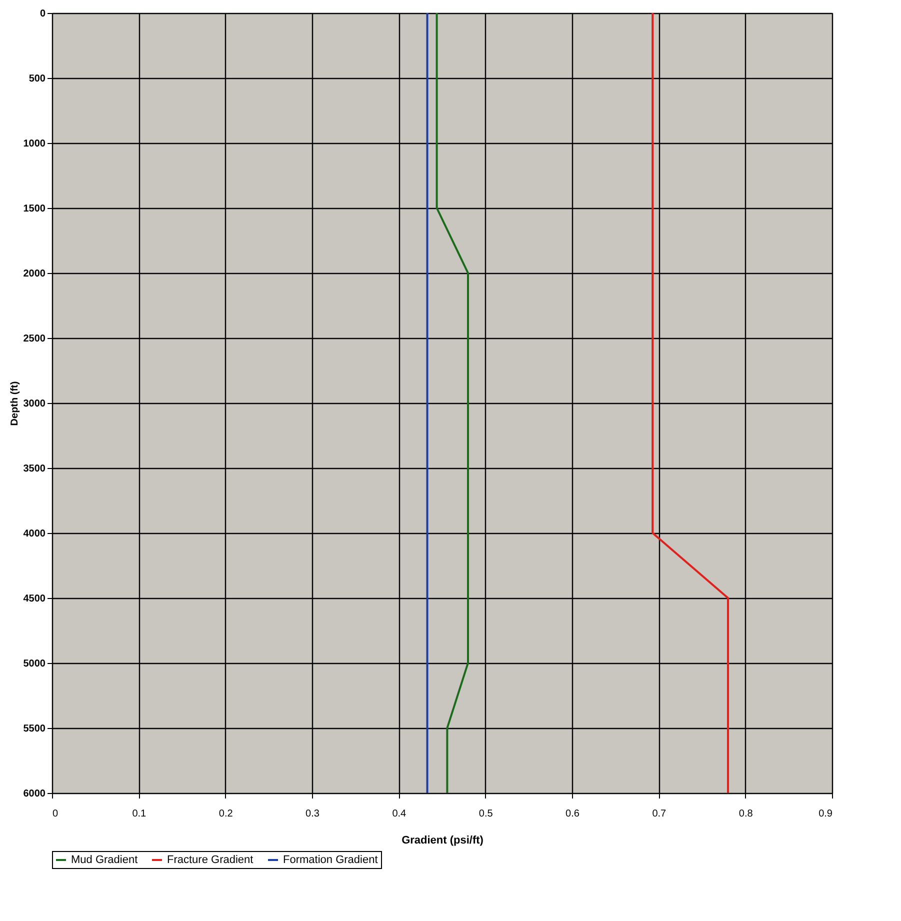 This screenshot has height=921, width=901. Describe the element at coordinates (34, 144) in the screenshot. I see `y-tick-label: 1000` at that location.